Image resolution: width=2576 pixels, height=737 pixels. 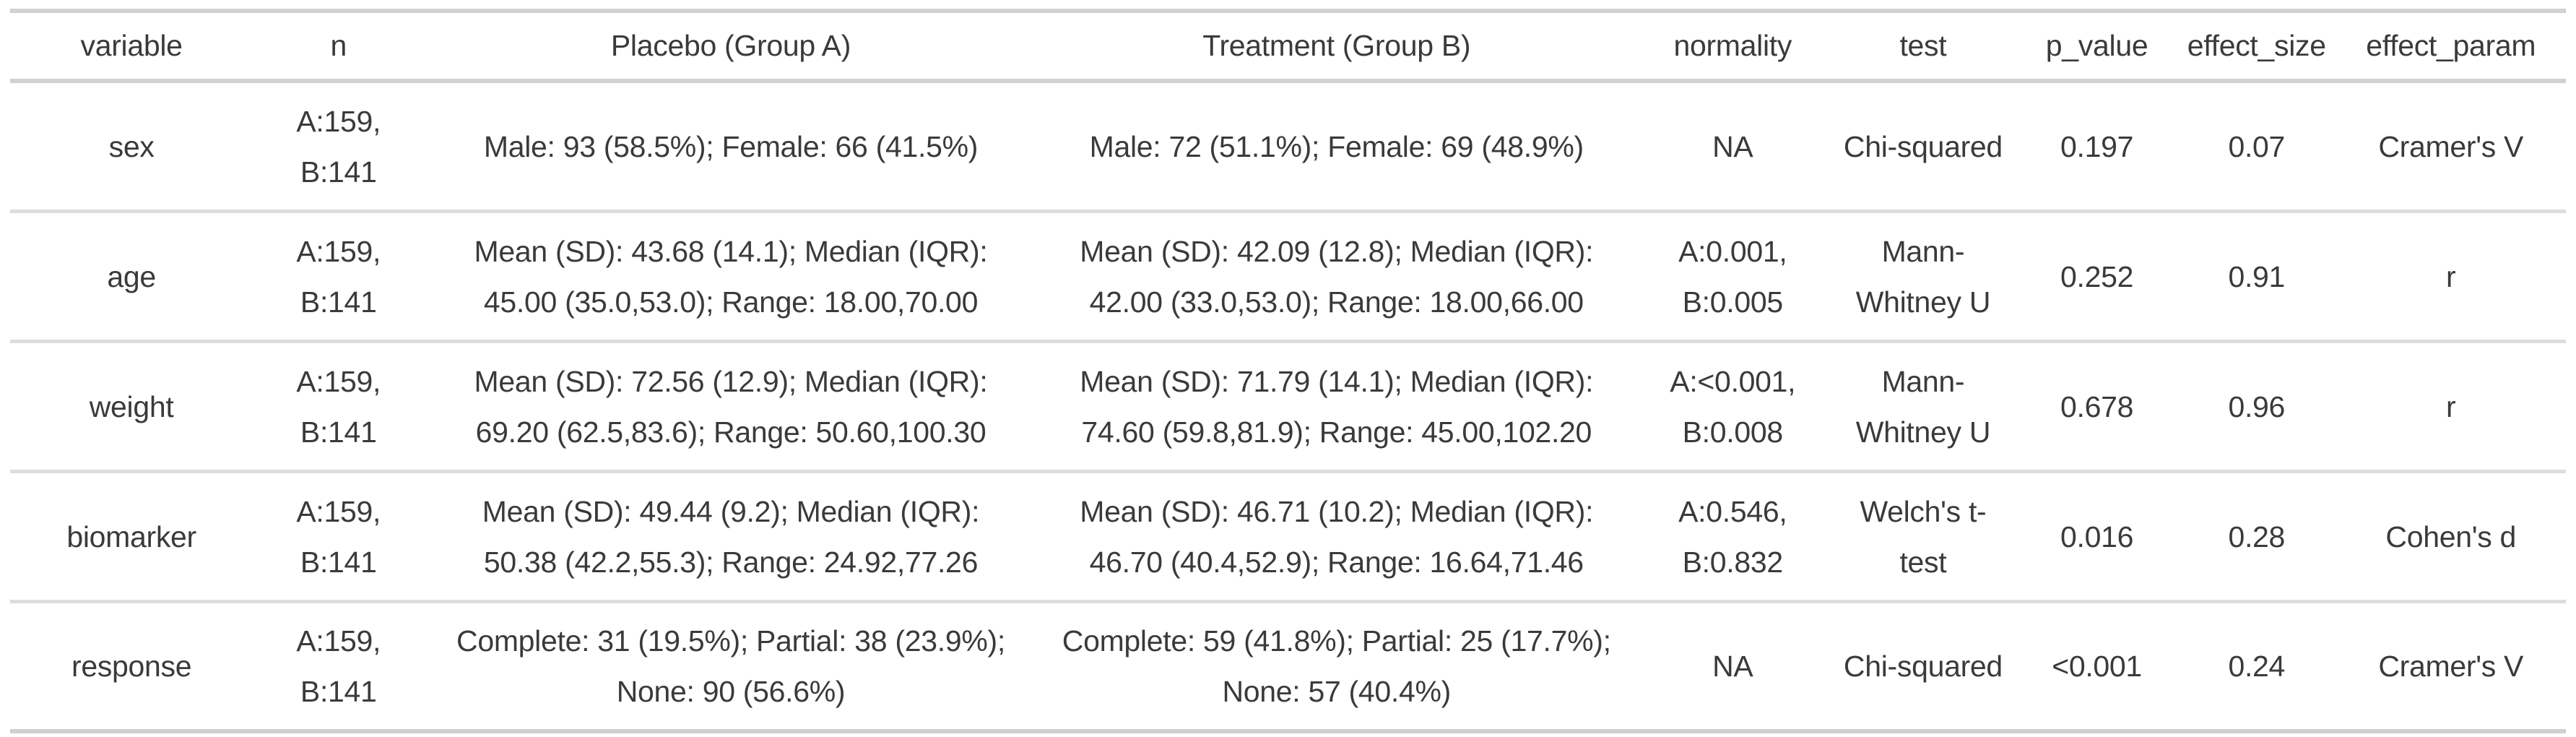 I want to click on cell-weight-effect-size: 0.96, so click(x=2256, y=407).